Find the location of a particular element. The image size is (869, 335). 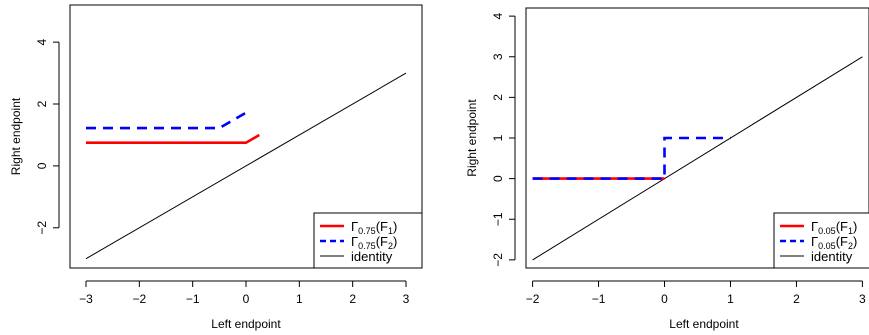

legend-label: Γ0.05(F2) is located at coordinates (834, 242).